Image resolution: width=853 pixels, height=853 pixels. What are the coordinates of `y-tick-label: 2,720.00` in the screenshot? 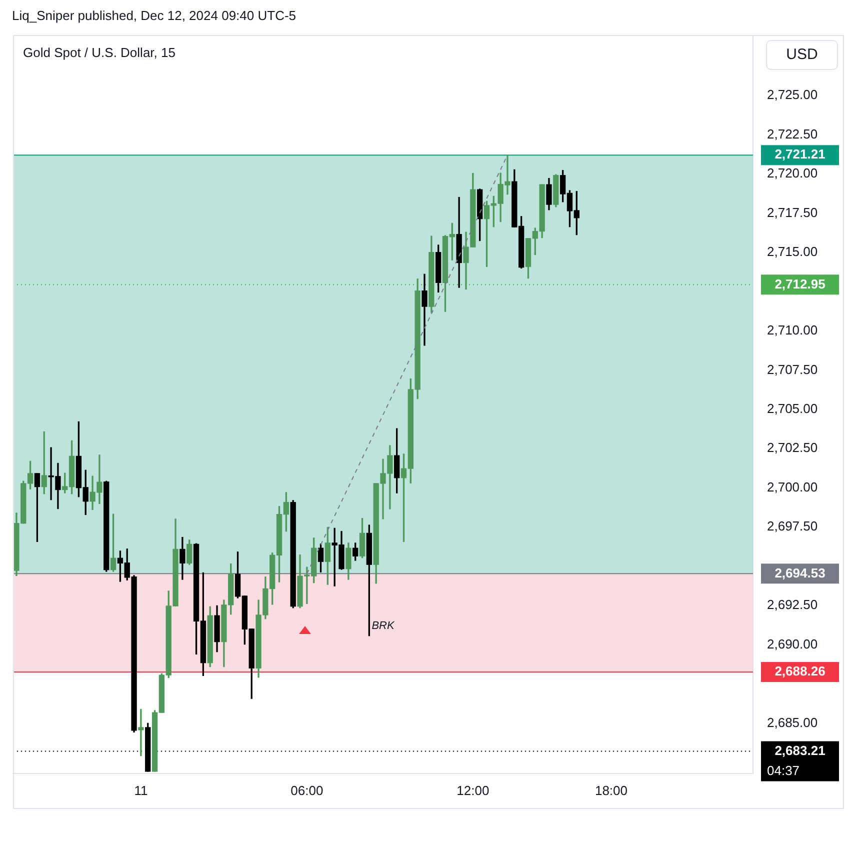 It's located at (792, 173).